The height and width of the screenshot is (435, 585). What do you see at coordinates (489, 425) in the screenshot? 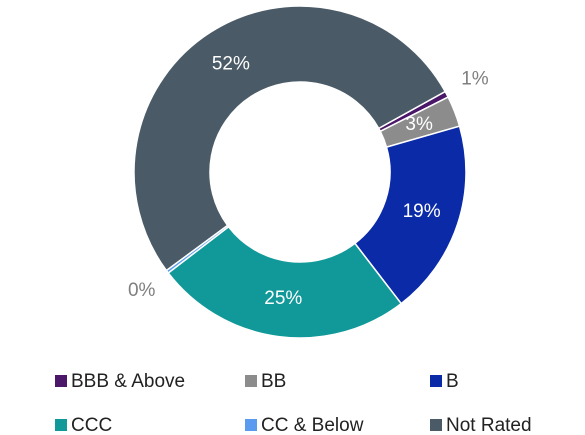
I see `legend-label: Not Rated` at bounding box center [489, 425].